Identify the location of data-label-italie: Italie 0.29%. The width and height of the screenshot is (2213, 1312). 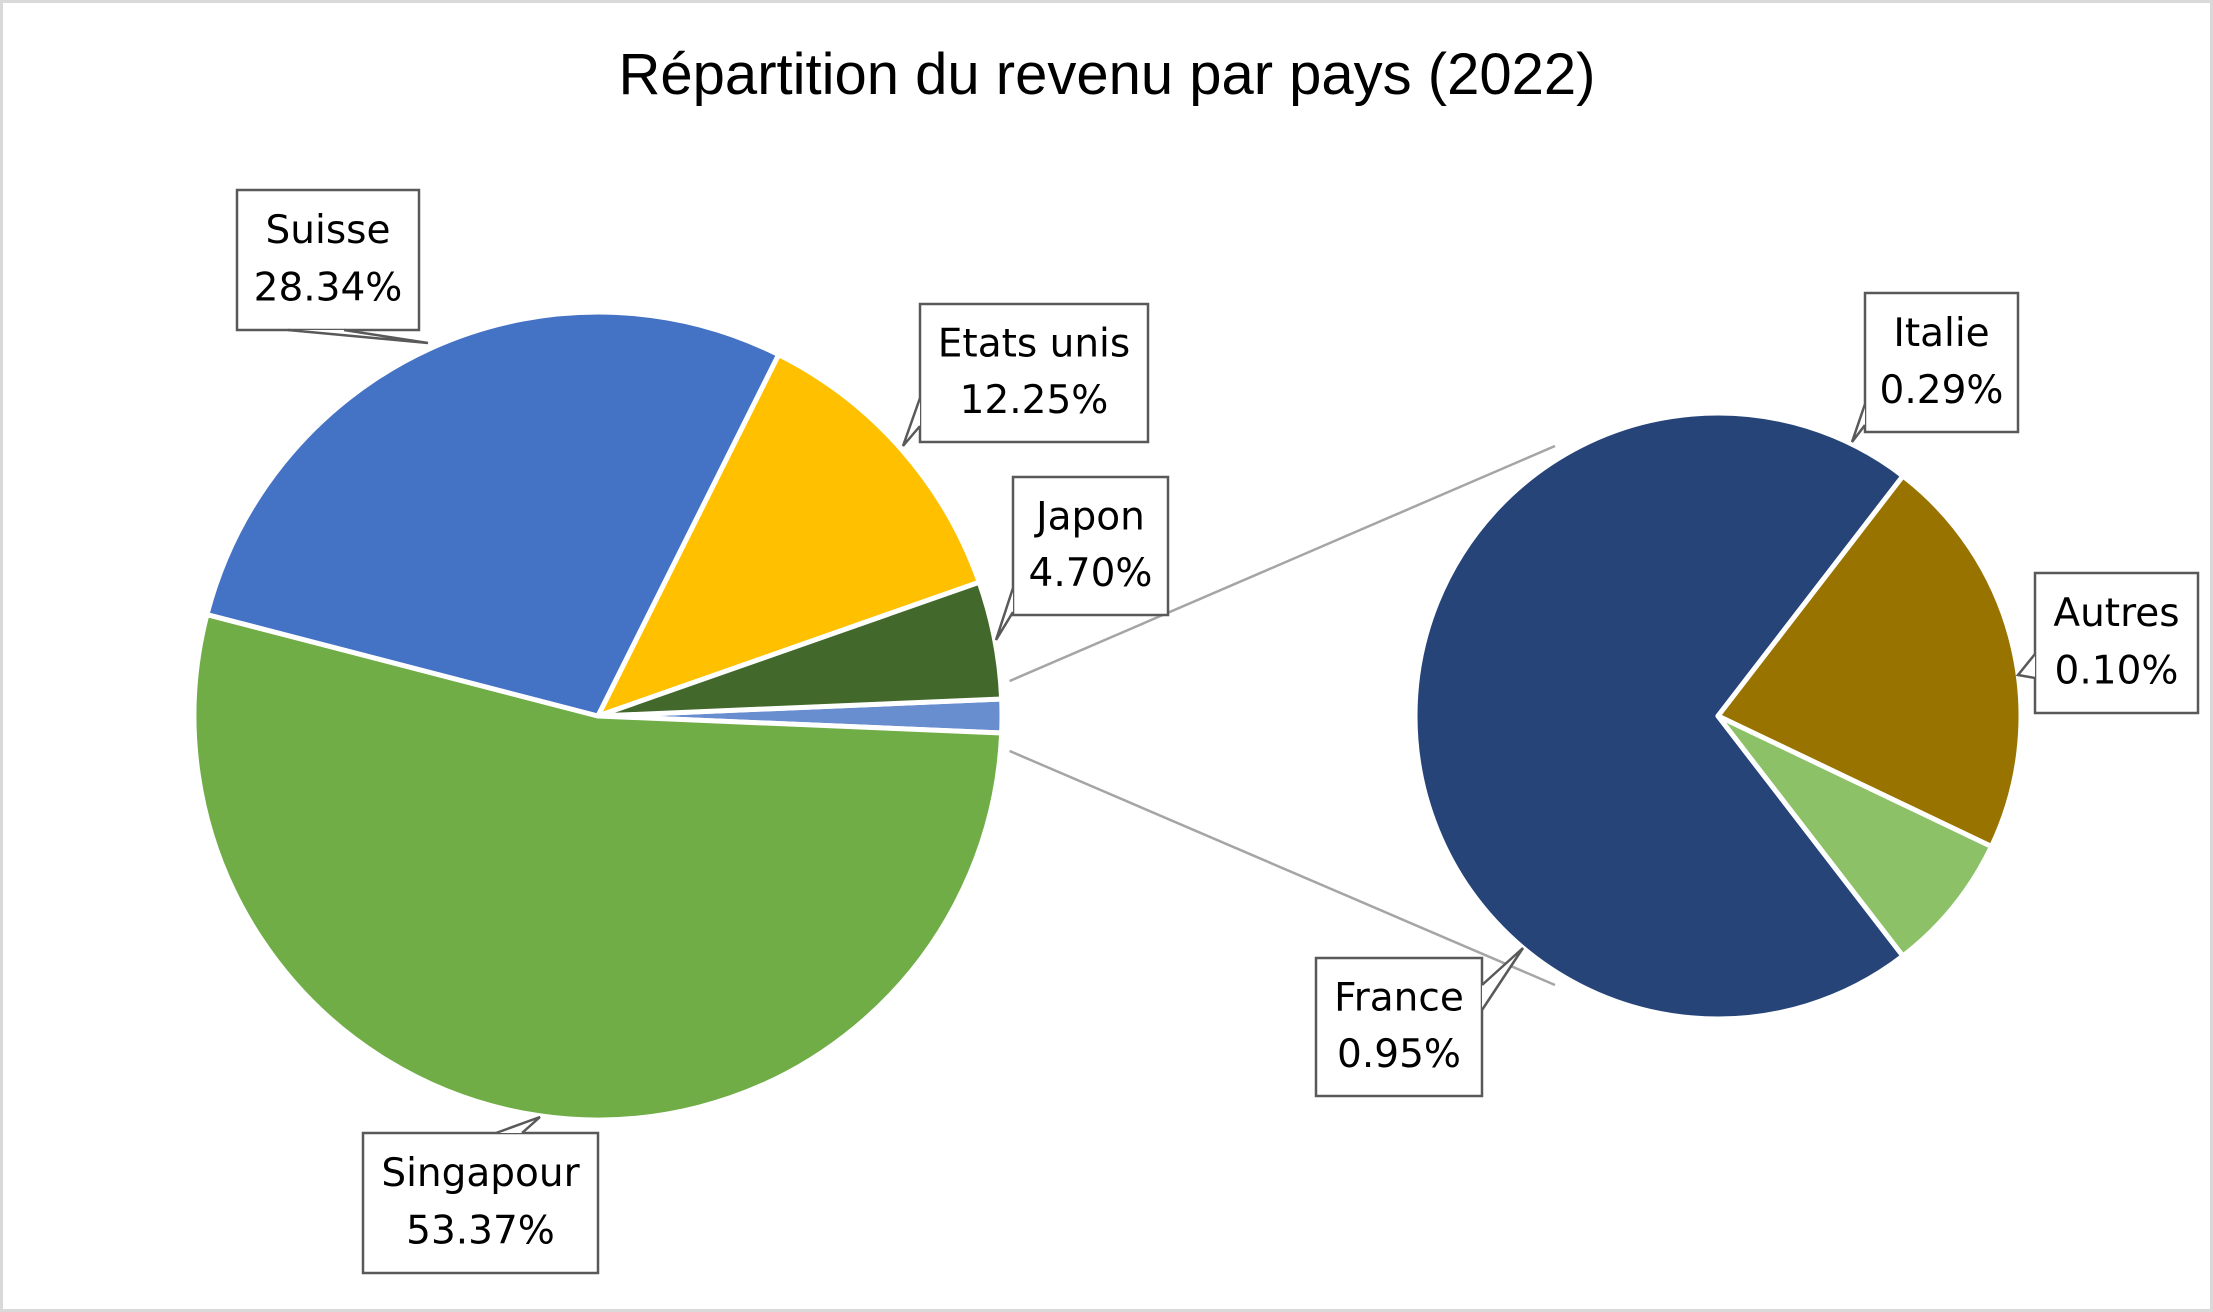
(1935, 367).